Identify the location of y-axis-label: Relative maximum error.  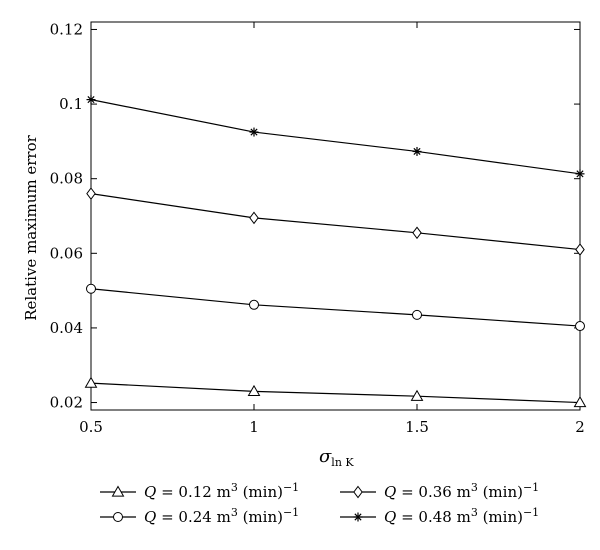
(31, 227).